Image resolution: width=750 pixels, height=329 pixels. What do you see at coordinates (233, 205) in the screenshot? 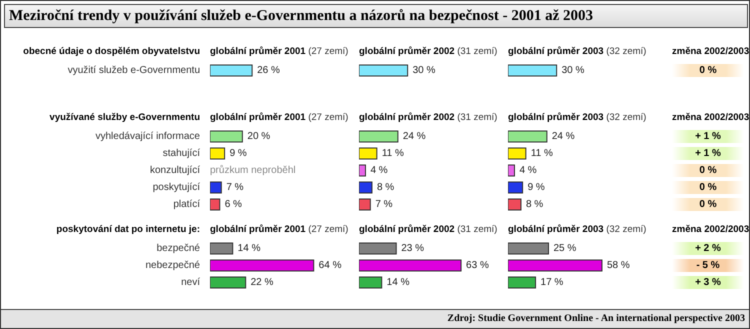
I see `data-label: 6 %` at bounding box center [233, 205].